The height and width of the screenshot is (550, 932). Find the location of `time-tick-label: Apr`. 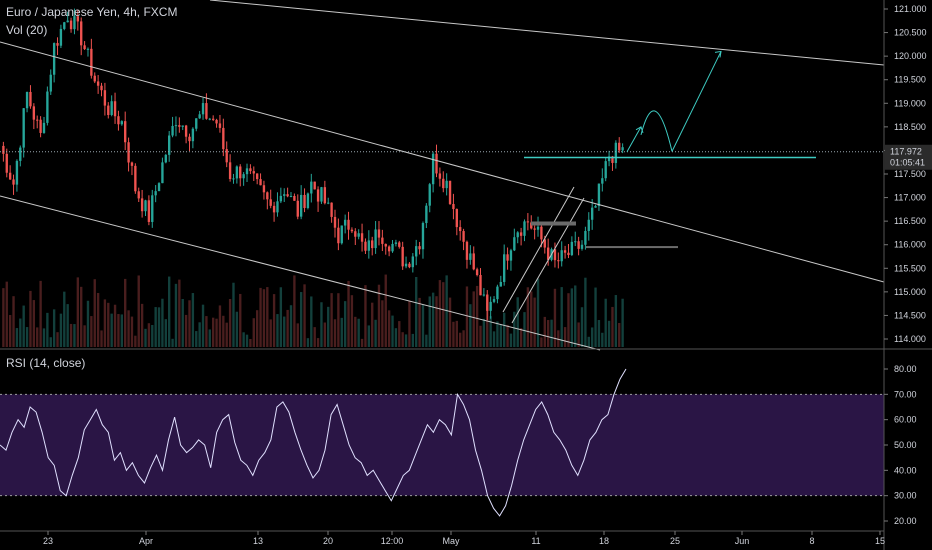

time-tick-label: Apr is located at coordinates (146, 541).